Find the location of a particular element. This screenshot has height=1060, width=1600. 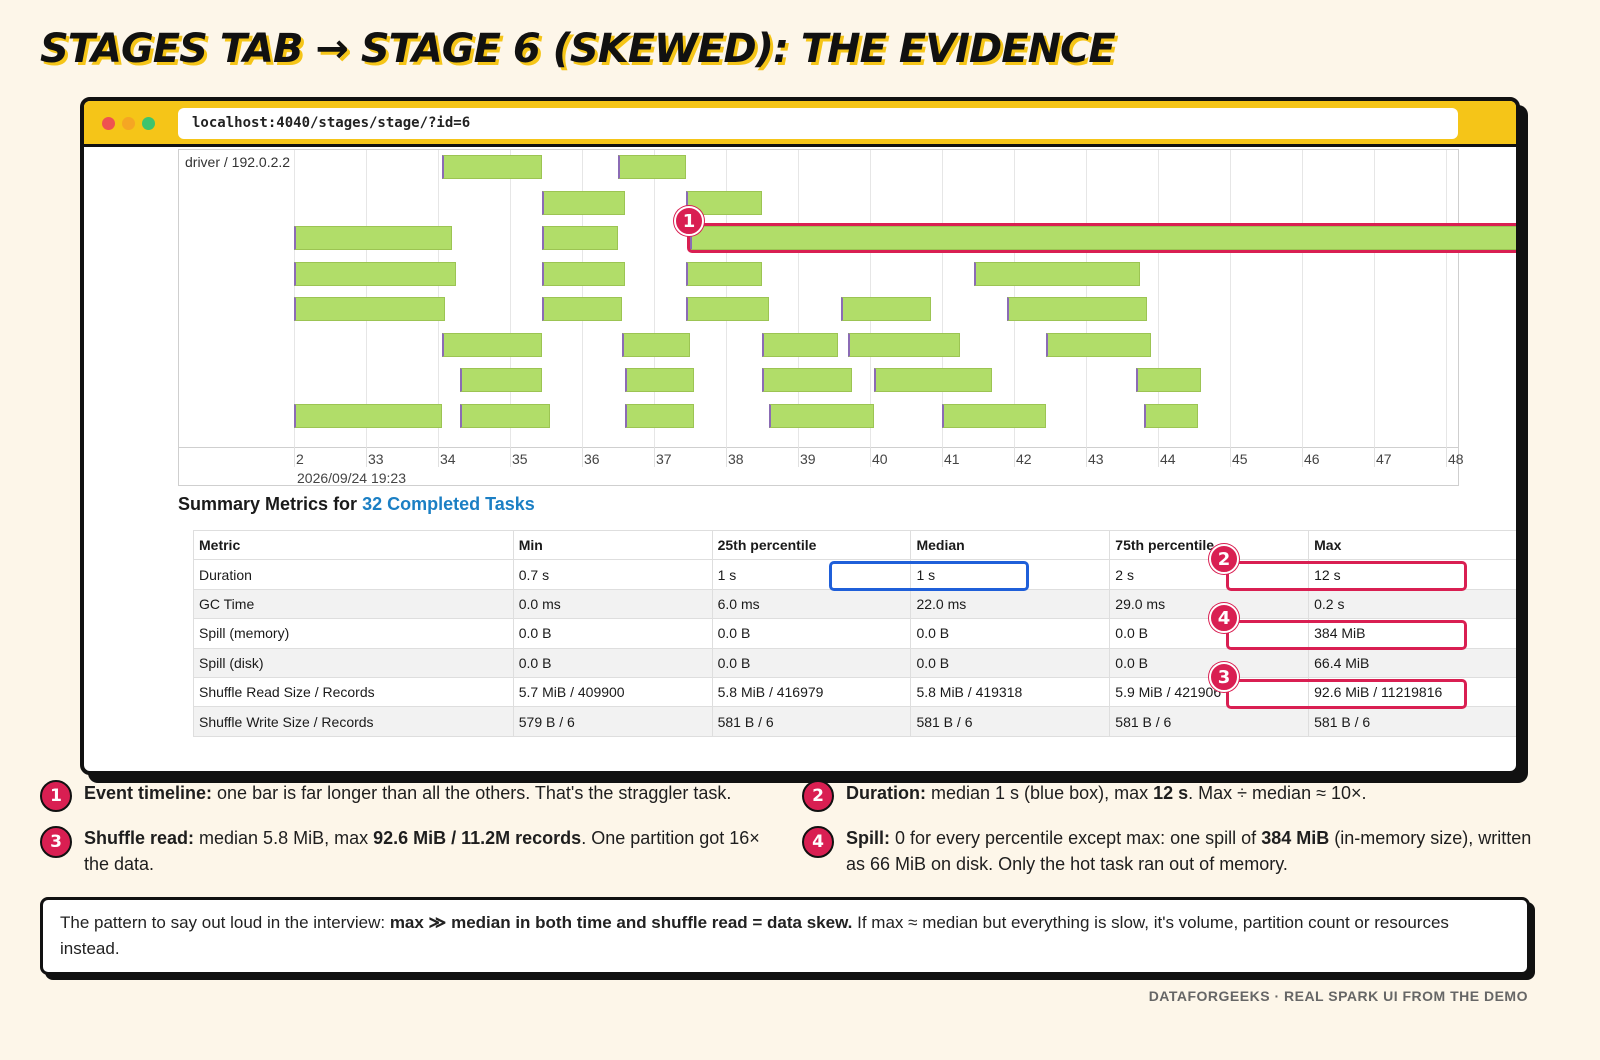

note-4-badge: 4 is located at coordinates (818, 842).